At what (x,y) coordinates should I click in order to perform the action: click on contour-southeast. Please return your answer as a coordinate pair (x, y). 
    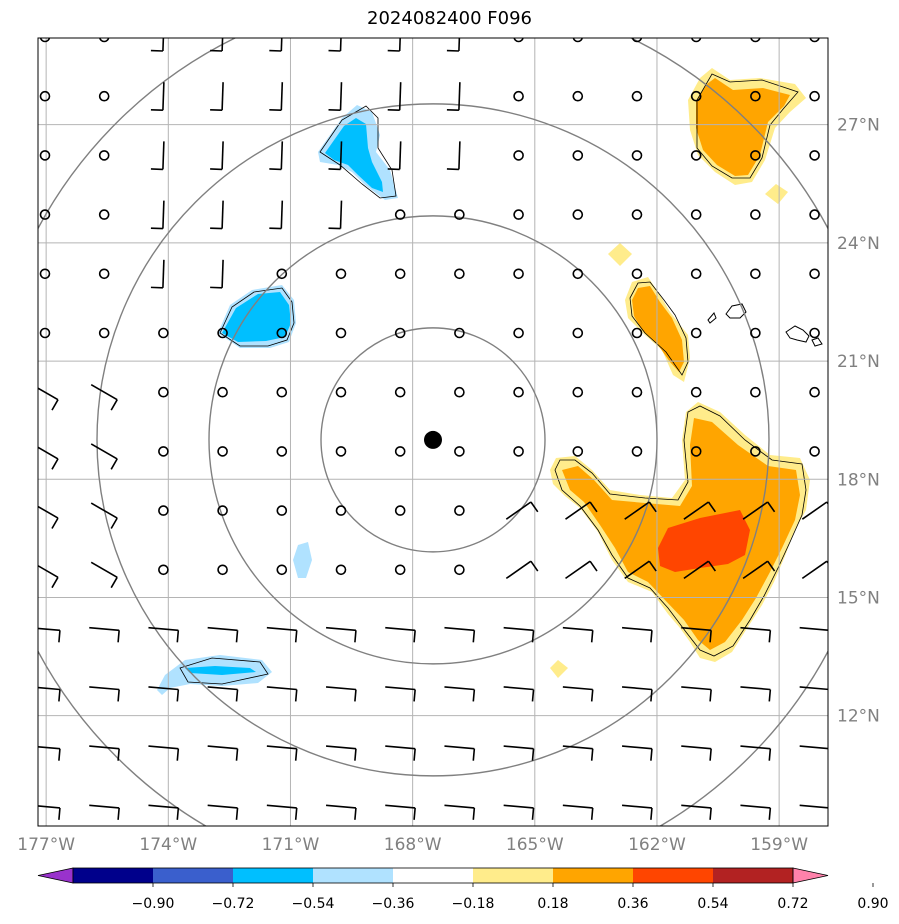
    Looking at the image, I should click on (680, 531).